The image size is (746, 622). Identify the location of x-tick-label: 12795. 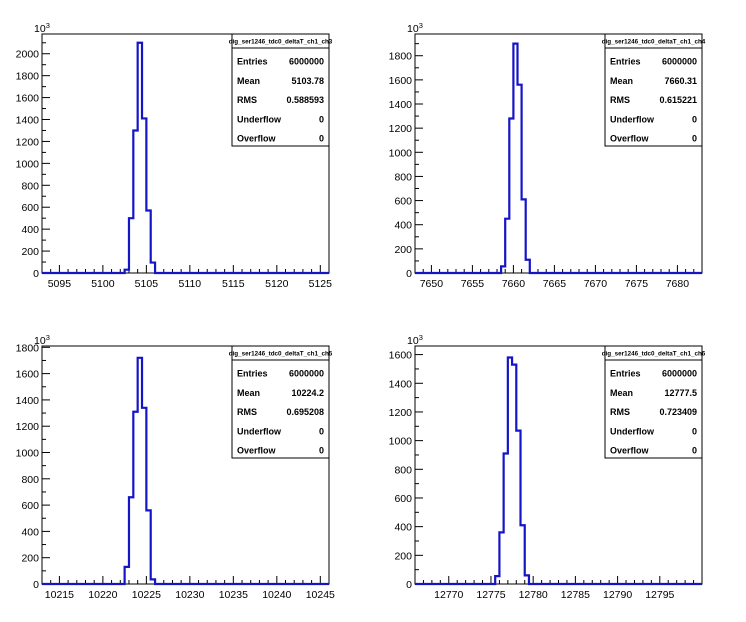
(659, 595).